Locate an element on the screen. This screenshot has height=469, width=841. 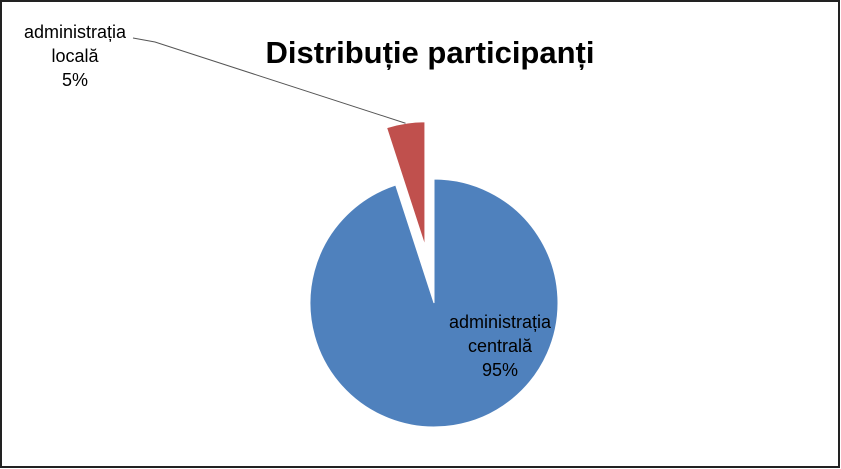
pie-slice is located at coordinates (405, 183).